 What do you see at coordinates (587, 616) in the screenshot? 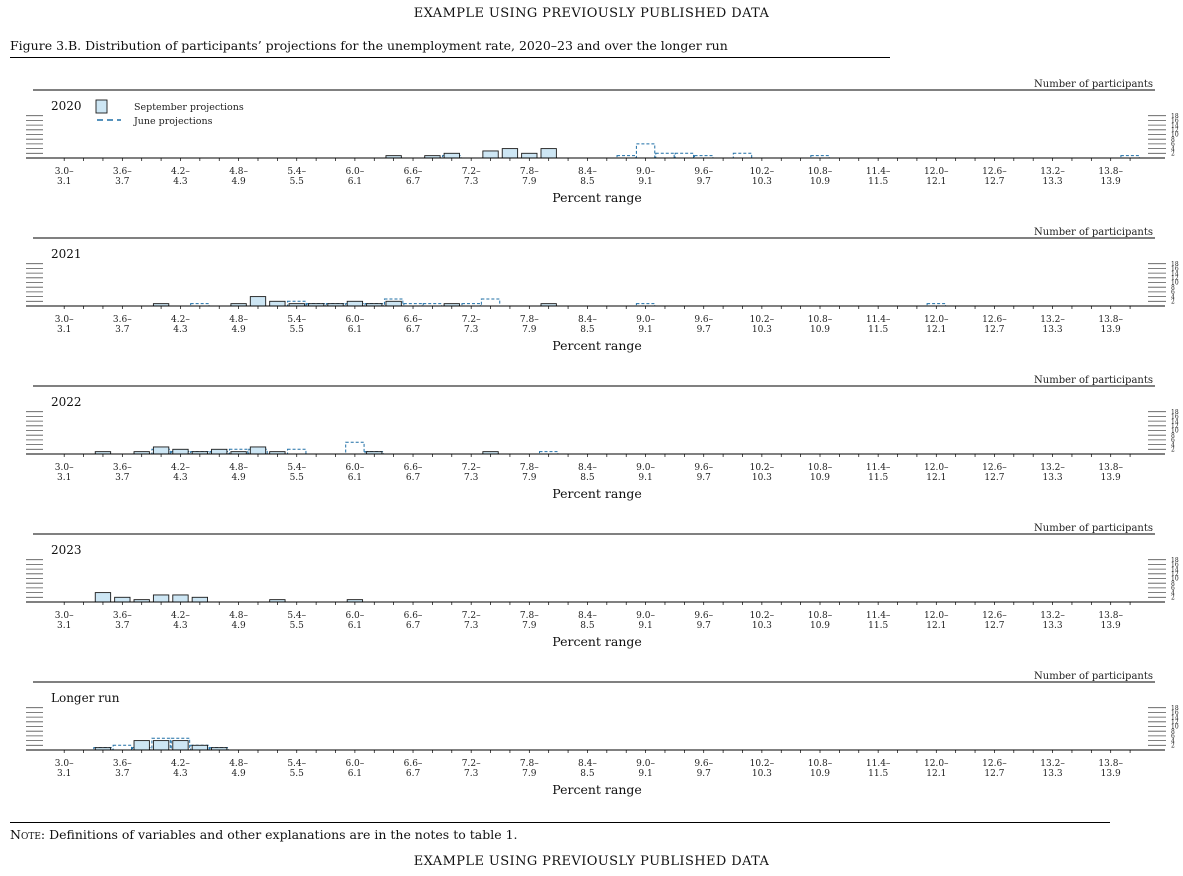
I see `x-tick-label: 8.4–` at bounding box center [587, 616].